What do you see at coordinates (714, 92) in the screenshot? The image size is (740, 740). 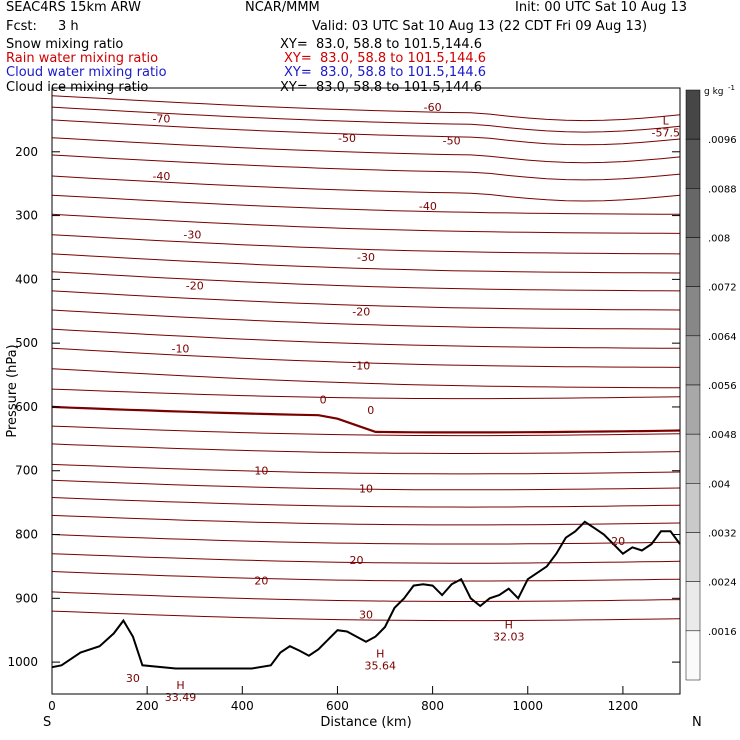 I see `colorbar-unit: g kg` at bounding box center [714, 92].